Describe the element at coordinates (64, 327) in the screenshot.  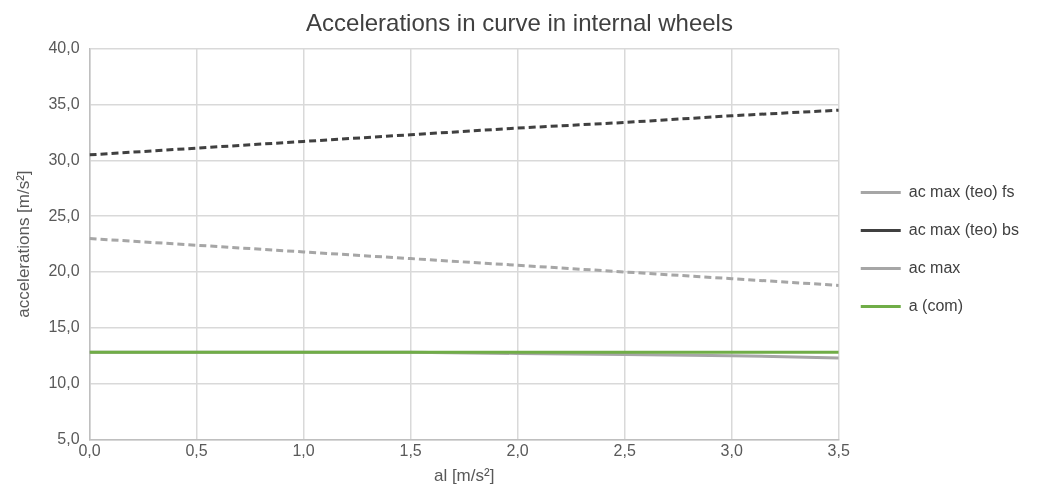
I see `y-tick-label: 15,0` at that location.